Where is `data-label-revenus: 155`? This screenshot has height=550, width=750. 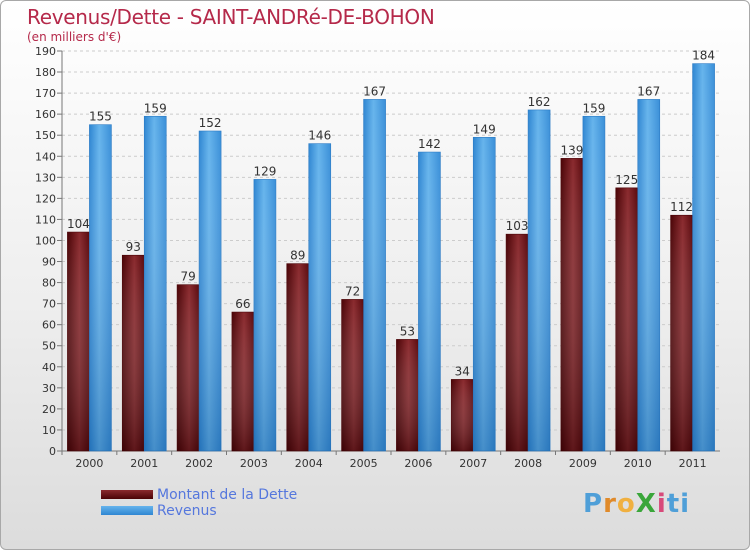
data-label-revenus: 155 is located at coordinates (100, 117).